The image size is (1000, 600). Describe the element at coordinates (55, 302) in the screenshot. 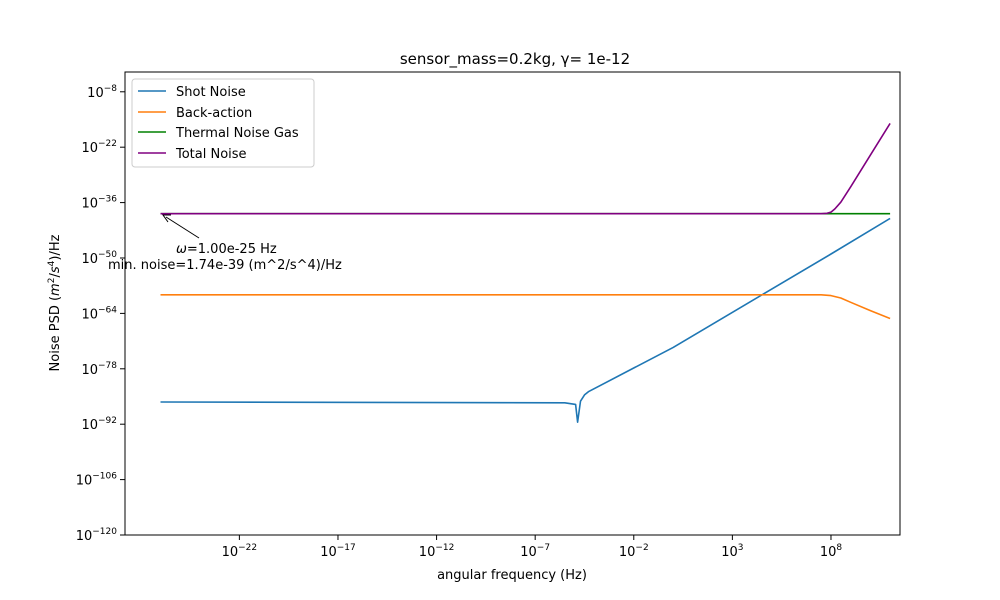

I see `y-axis-title: Noise PSD (m2/s4)/Hz` at that location.